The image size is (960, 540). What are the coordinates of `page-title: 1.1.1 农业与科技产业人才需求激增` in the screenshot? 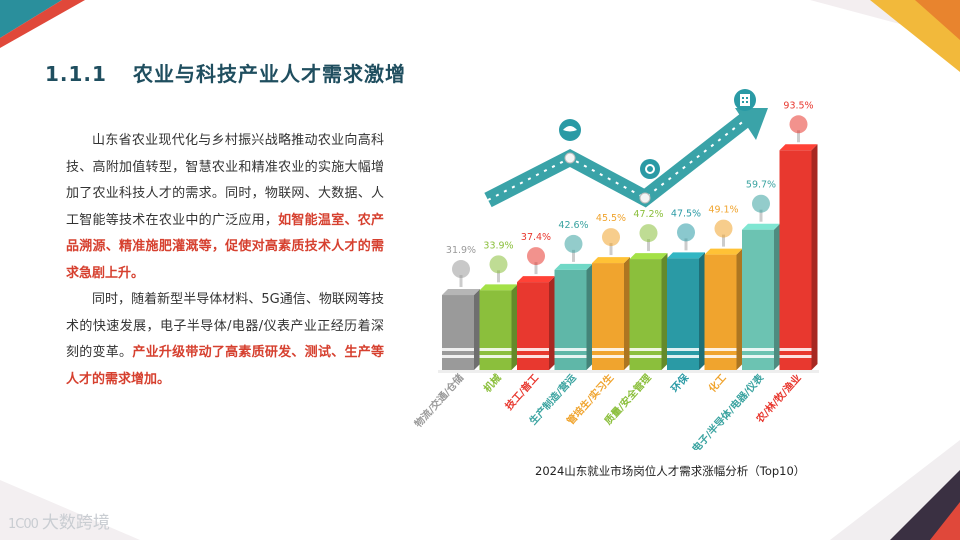 It's located at (225, 72).